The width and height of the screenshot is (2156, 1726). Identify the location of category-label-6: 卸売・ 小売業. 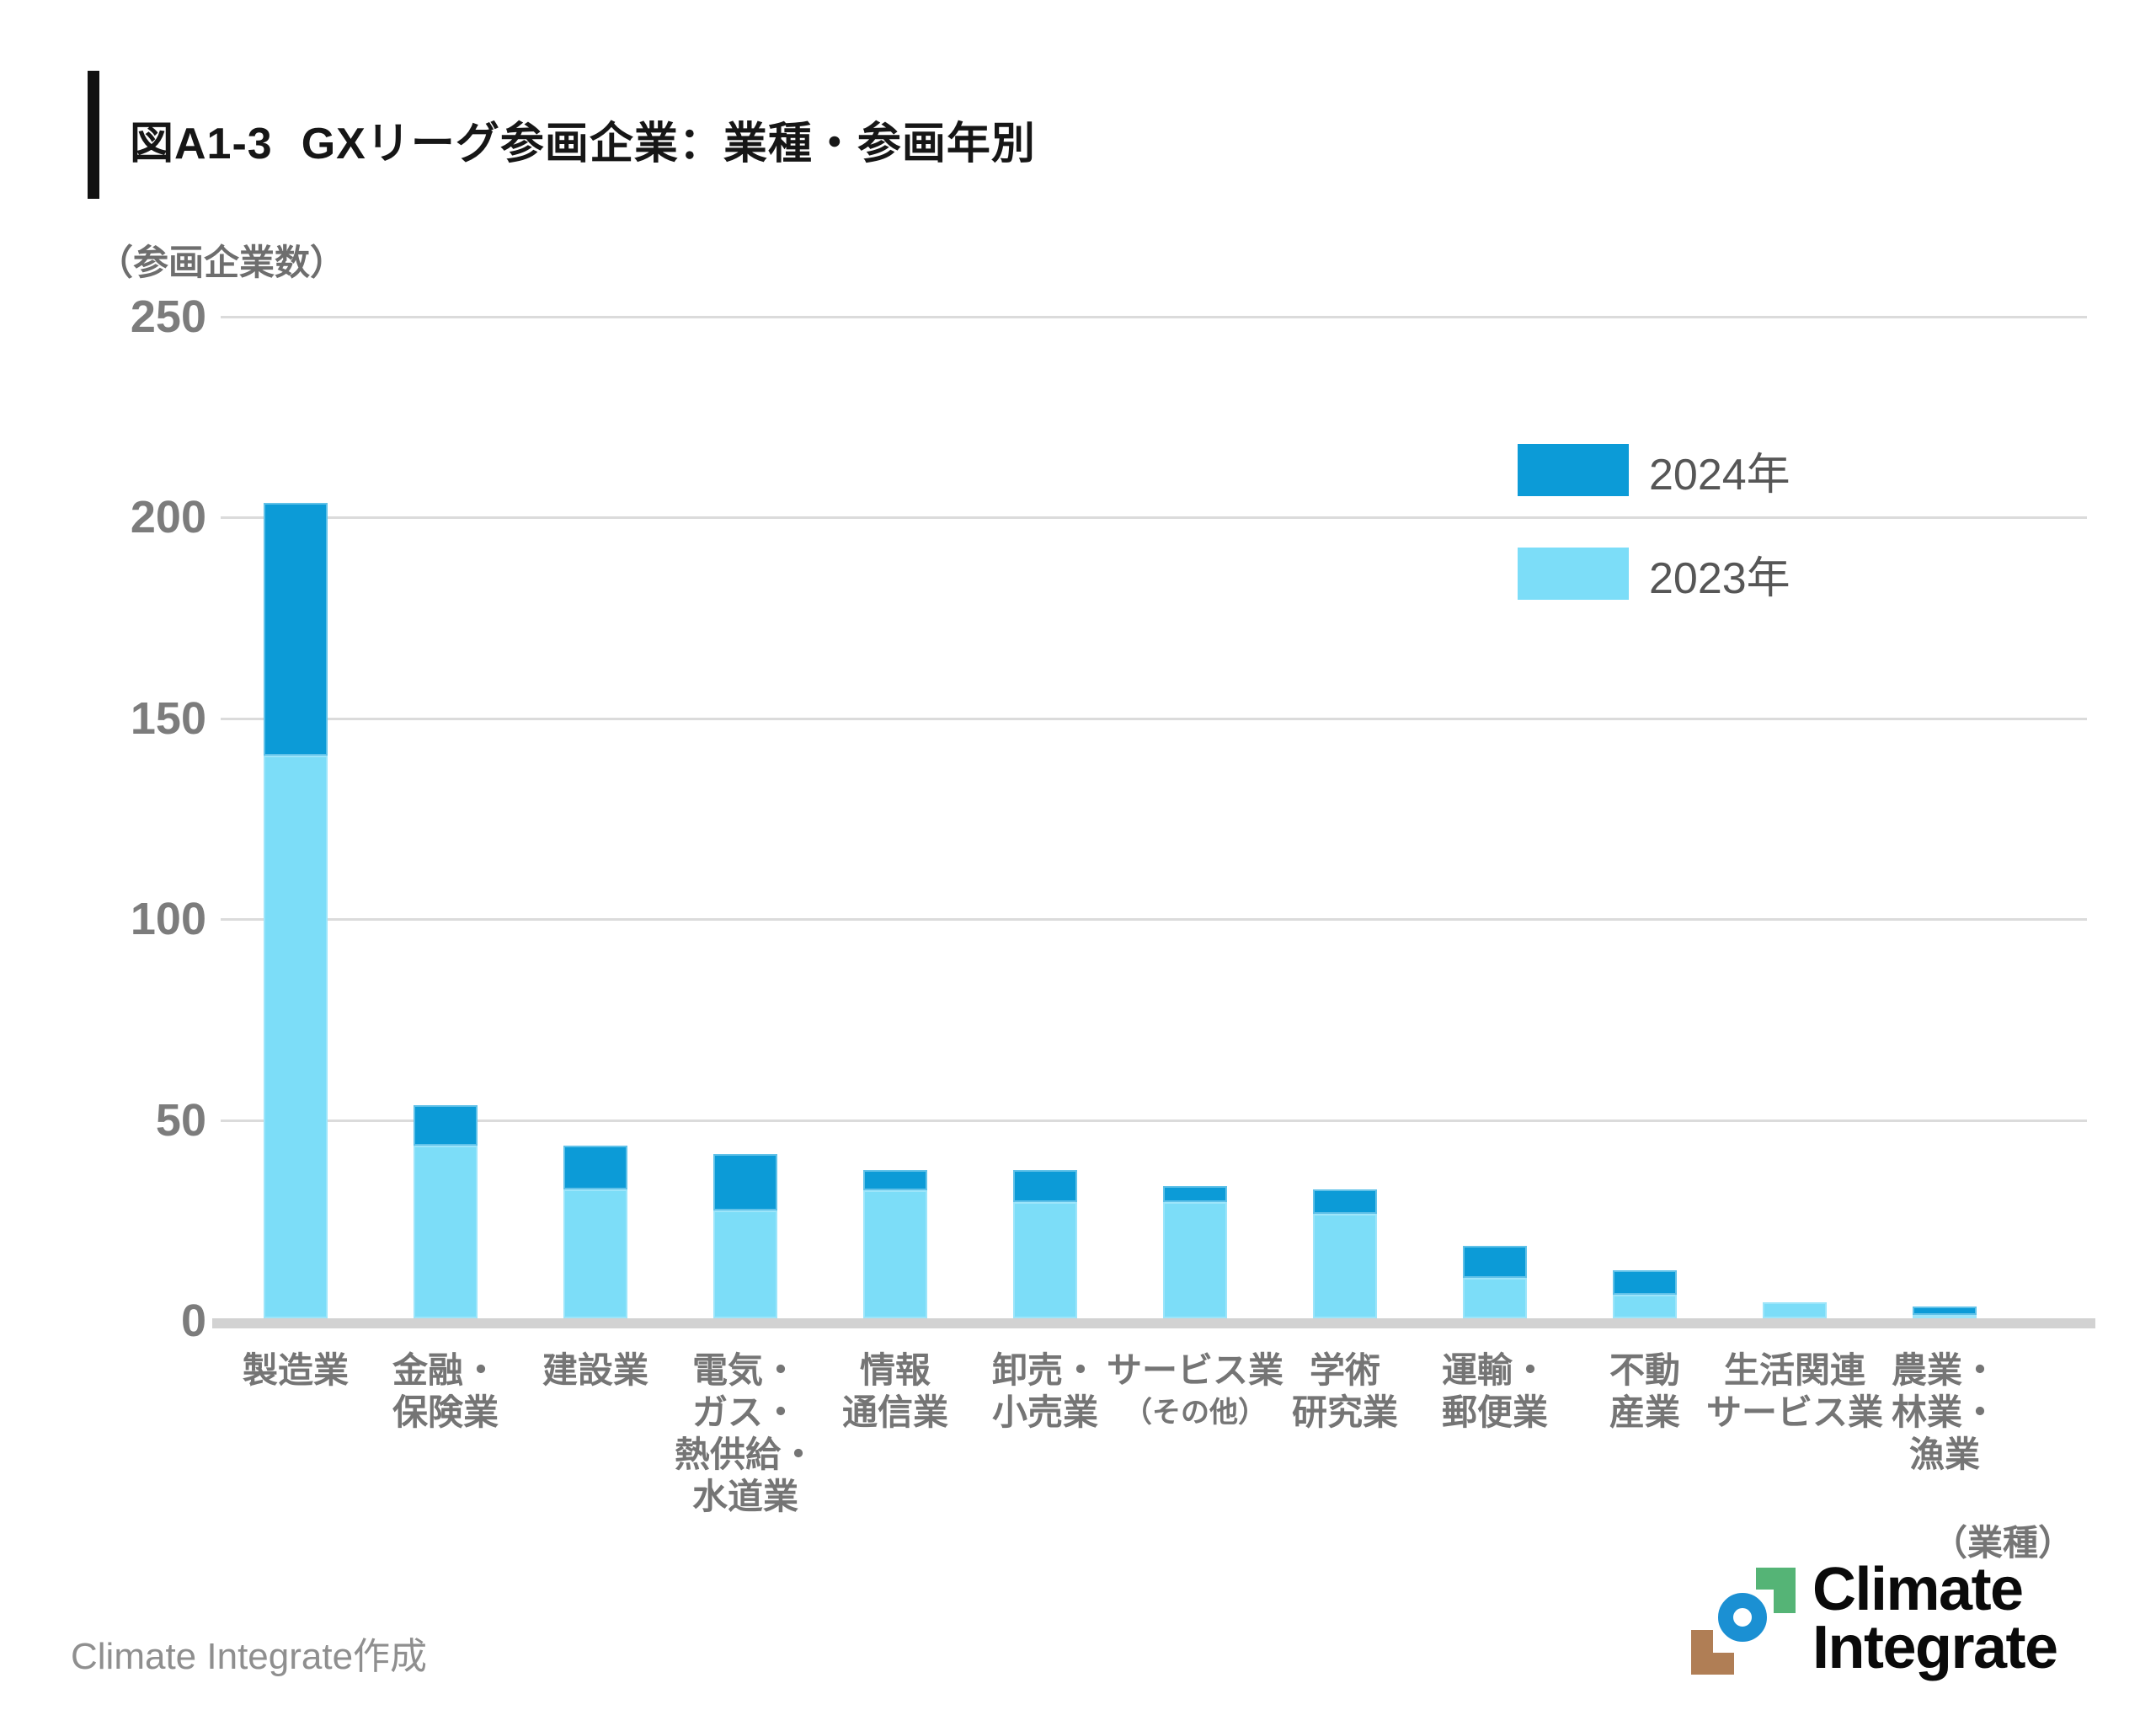
(1045, 1391).